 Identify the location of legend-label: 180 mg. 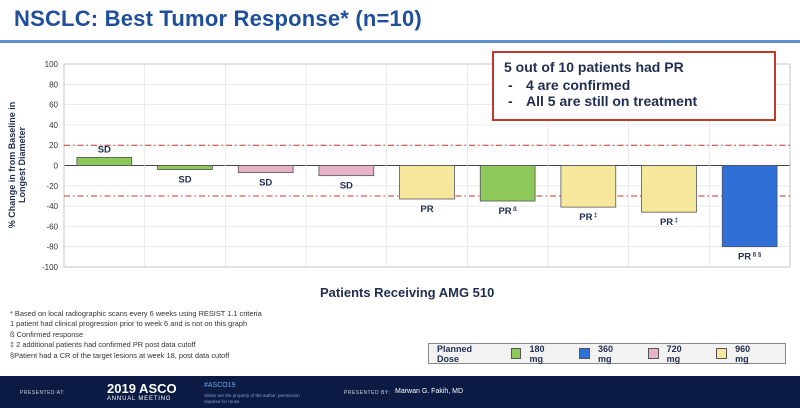
(537, 353).